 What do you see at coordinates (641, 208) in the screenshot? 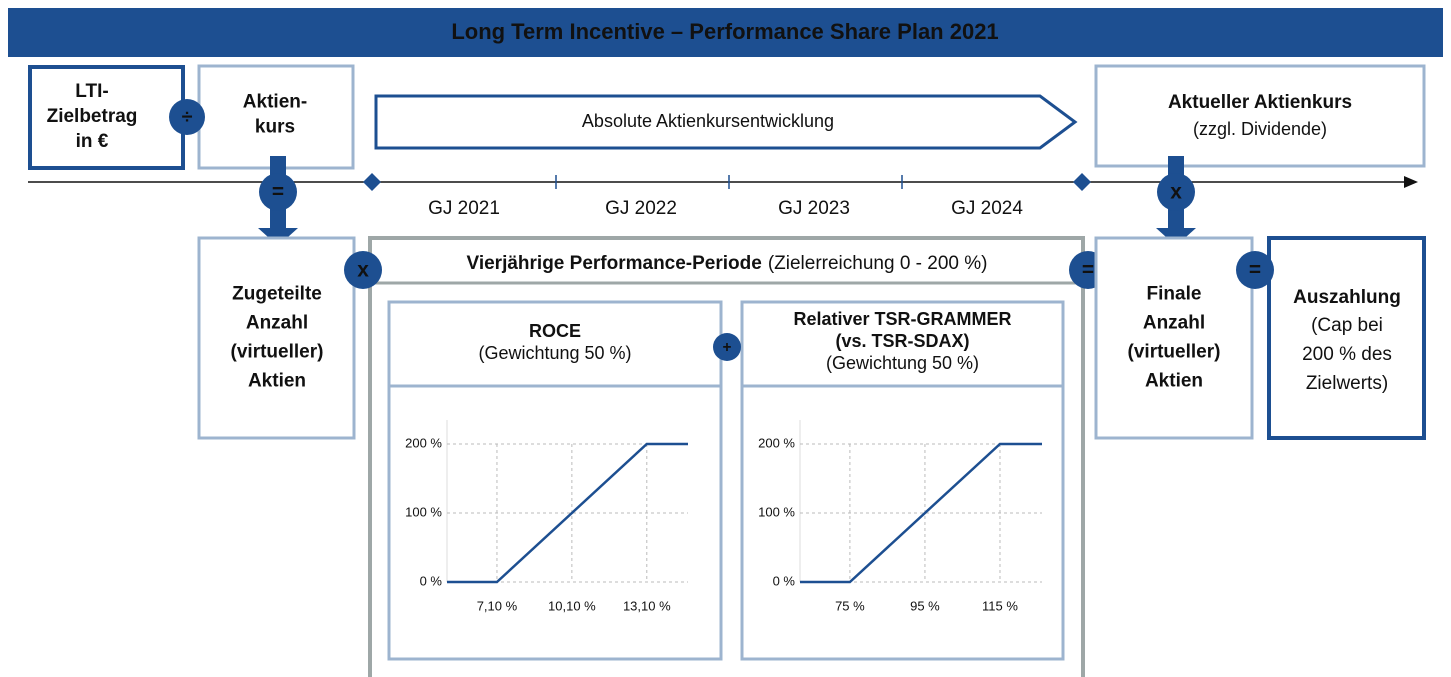
I see `year-label: GJ 2022` at bounding box center [641, 208].